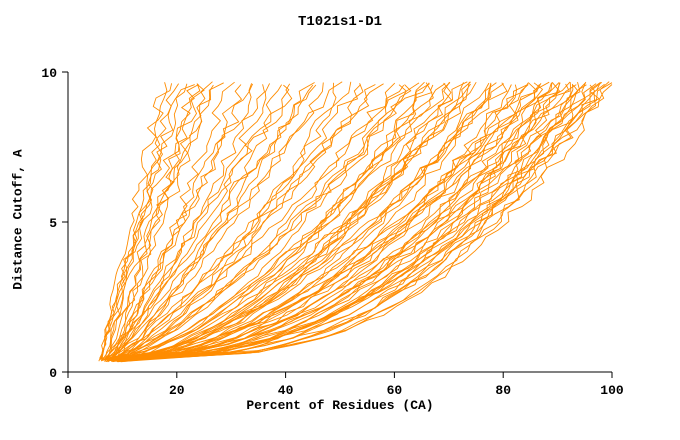 This screenshot has width=680, height=440. I want to click on x-tick-label: 80, so click(503, 390).